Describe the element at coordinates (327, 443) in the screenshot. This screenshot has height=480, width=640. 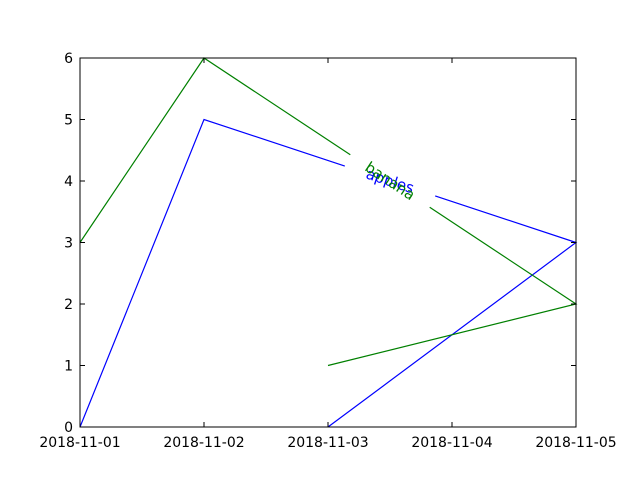
I see `x-tick-label: 2018-11-03` at that location.